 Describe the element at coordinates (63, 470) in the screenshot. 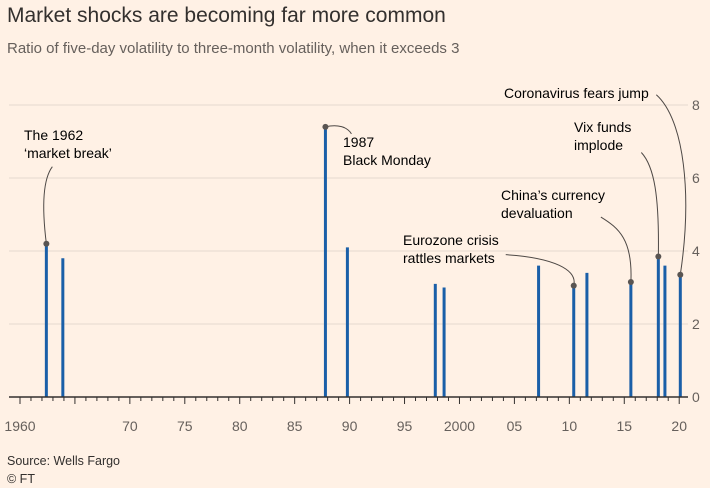

I see `source-note: Source: Wells Fargo © FT` at that location.